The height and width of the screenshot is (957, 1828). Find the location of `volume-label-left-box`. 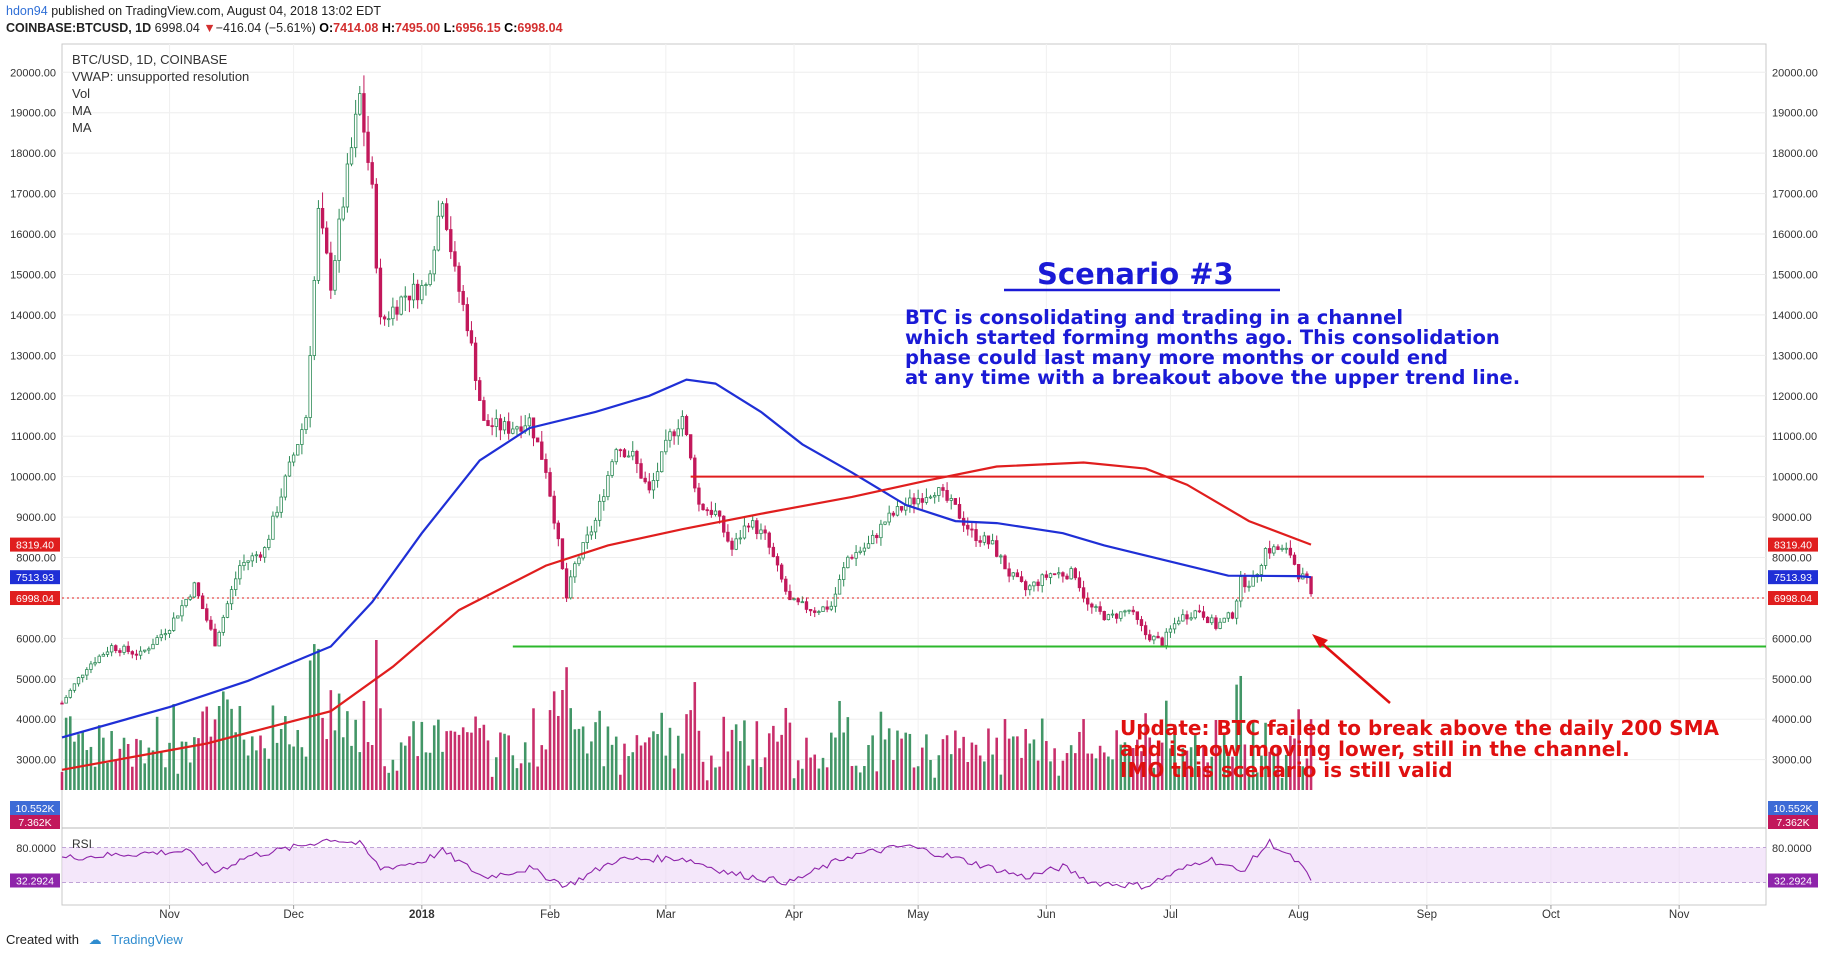

volume-label-left-box is located at coordinates (35, 808).